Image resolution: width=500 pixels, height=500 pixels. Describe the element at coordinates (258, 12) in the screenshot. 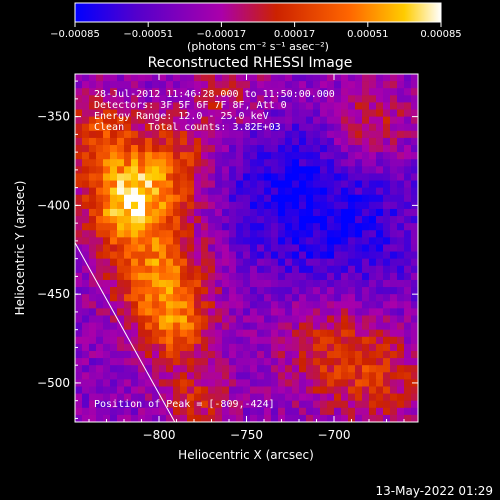

I see `colorbar` at that location.